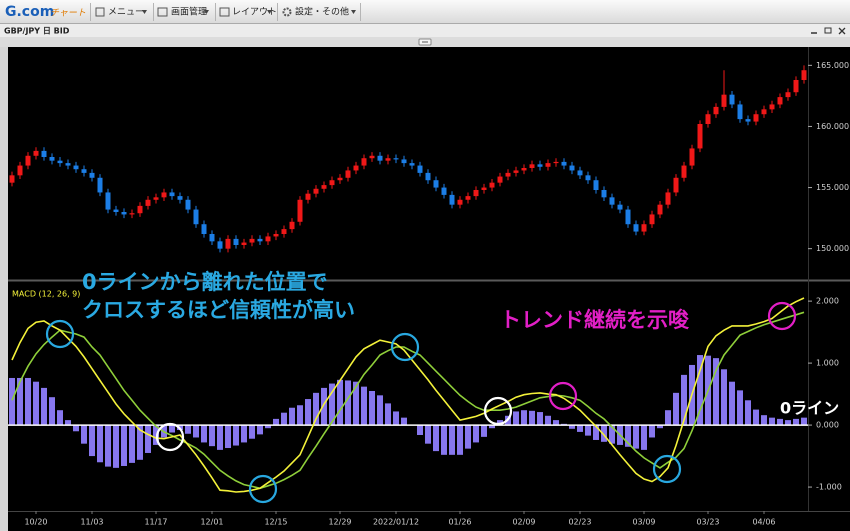 The width and height of the screenshot is (850, 531). Describe the element at coordinates (842, 31) in the screenshot. I see `close-button` at that location.